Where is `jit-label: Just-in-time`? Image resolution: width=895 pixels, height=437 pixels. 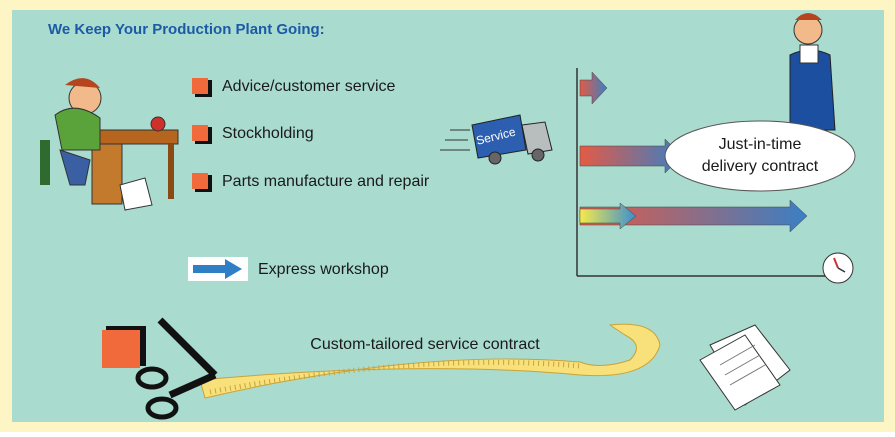 jit-label: Just-in-time is located at coordinates (760, 144).